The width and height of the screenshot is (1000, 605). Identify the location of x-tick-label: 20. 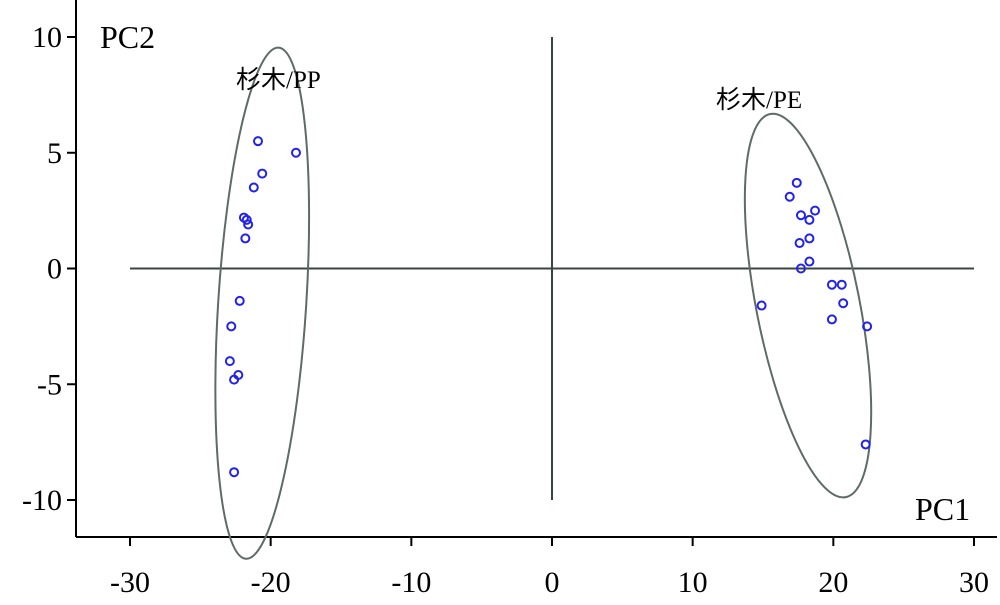
(833, 582).